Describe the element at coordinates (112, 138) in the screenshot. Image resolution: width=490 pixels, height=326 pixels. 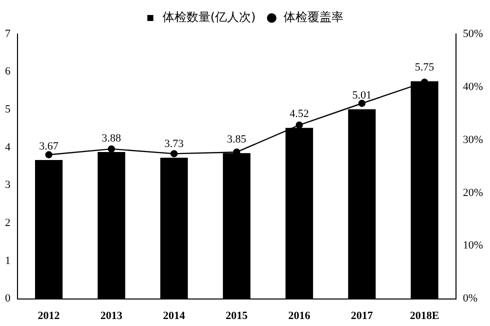
I see `data-label: 3.88` at that location.